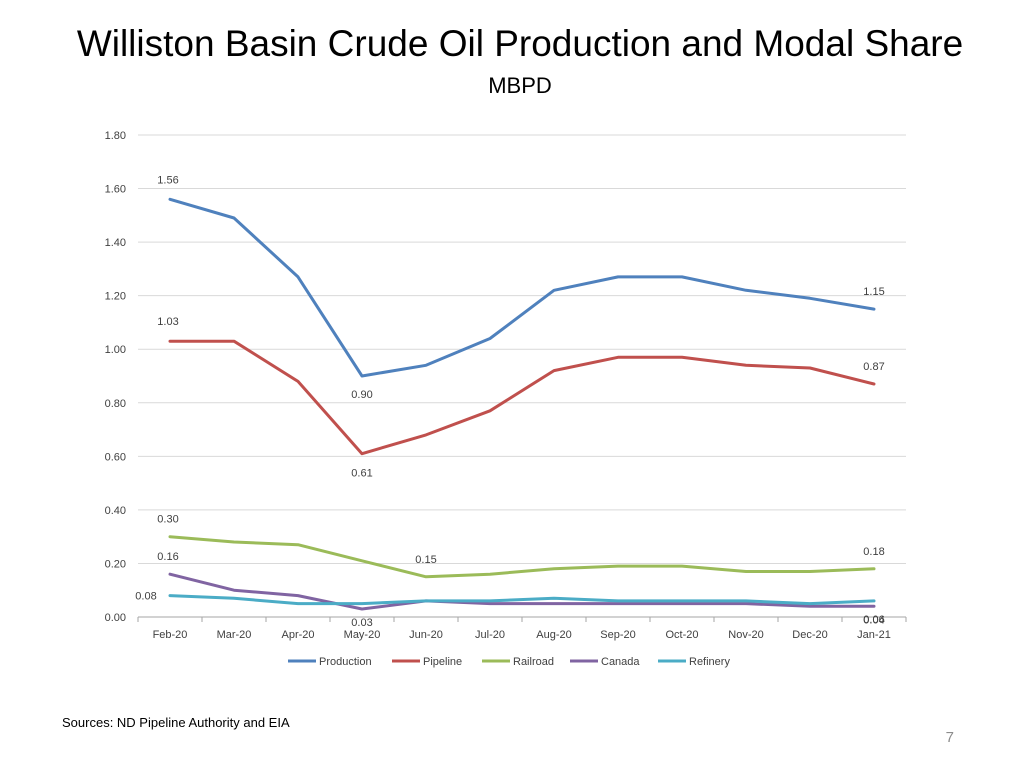  Describe the element at coordinates (620, 662) in the screenshot. I see `legend-label-canada: Canada` at that location.